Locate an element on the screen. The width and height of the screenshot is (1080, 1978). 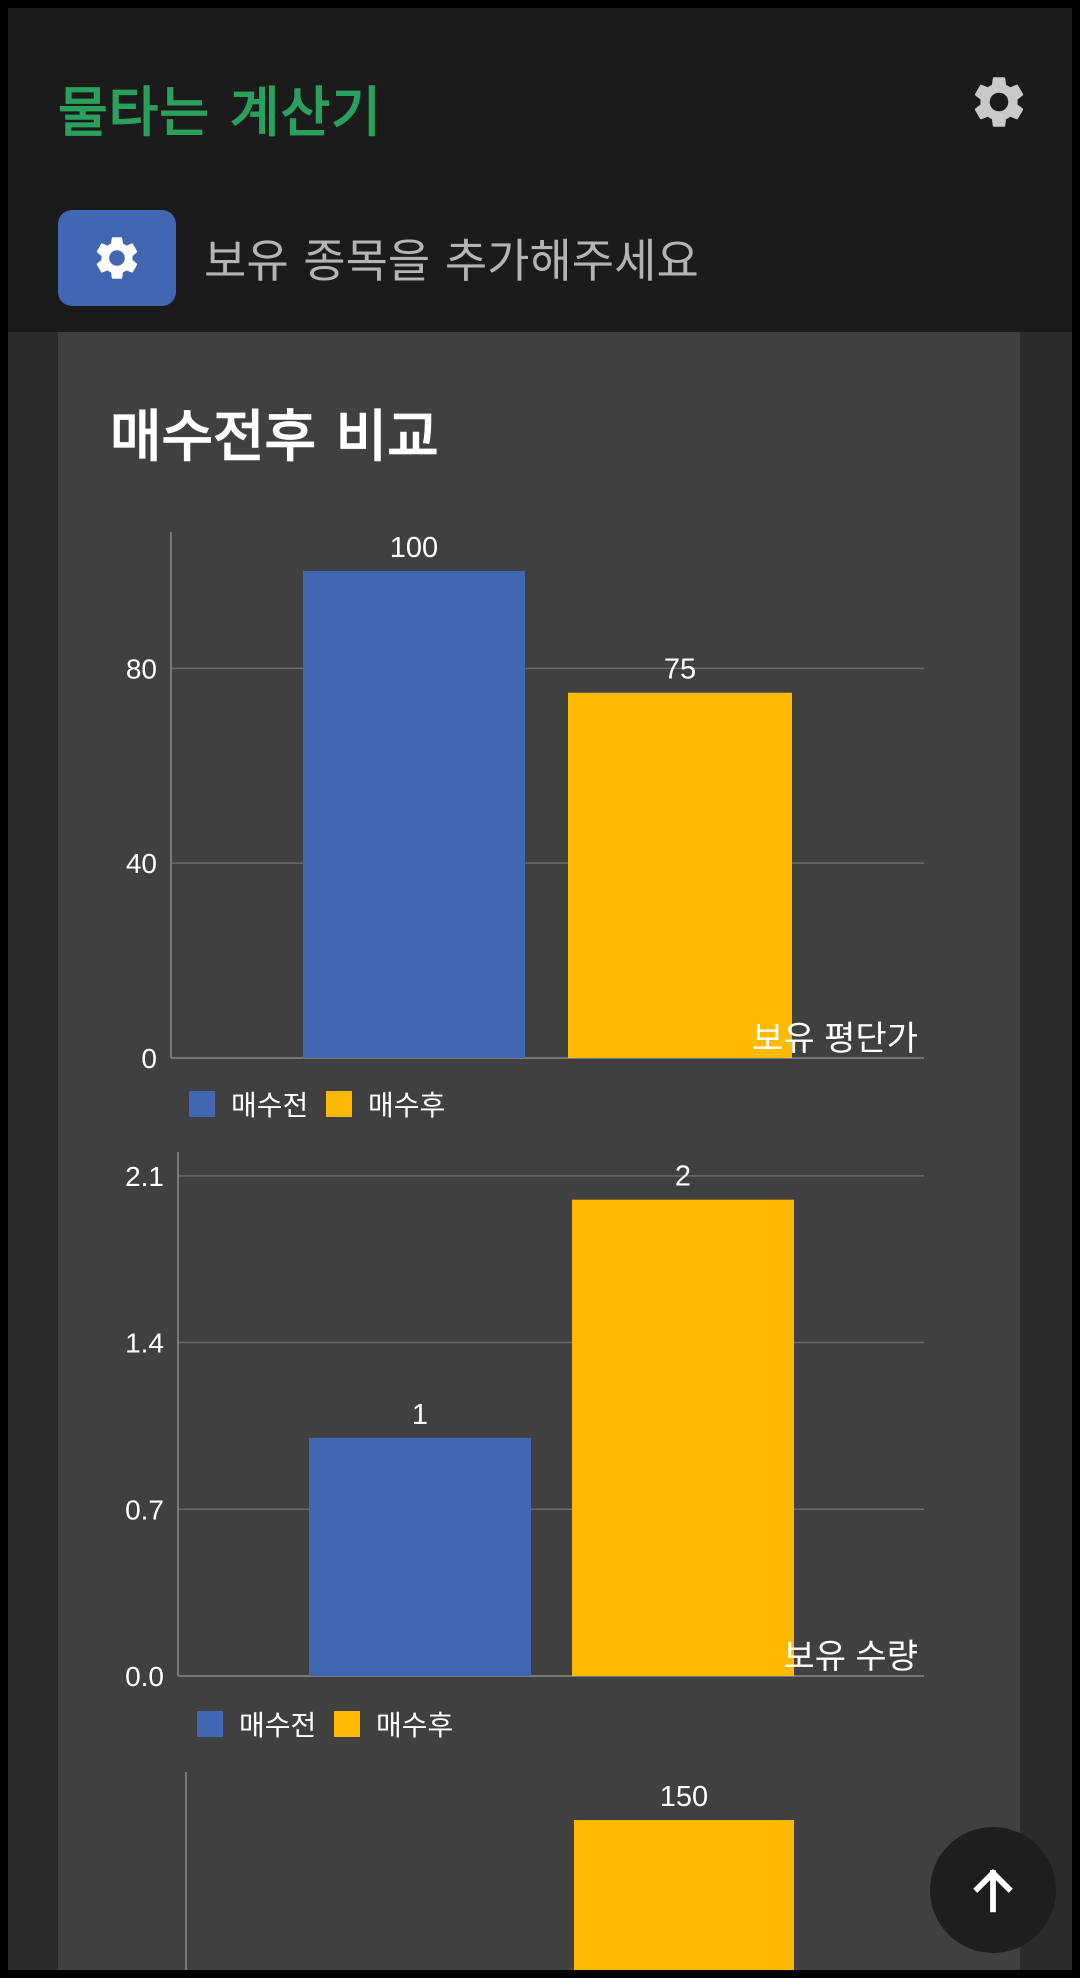
data-label: 150 is located at coordinates (684, 1797).